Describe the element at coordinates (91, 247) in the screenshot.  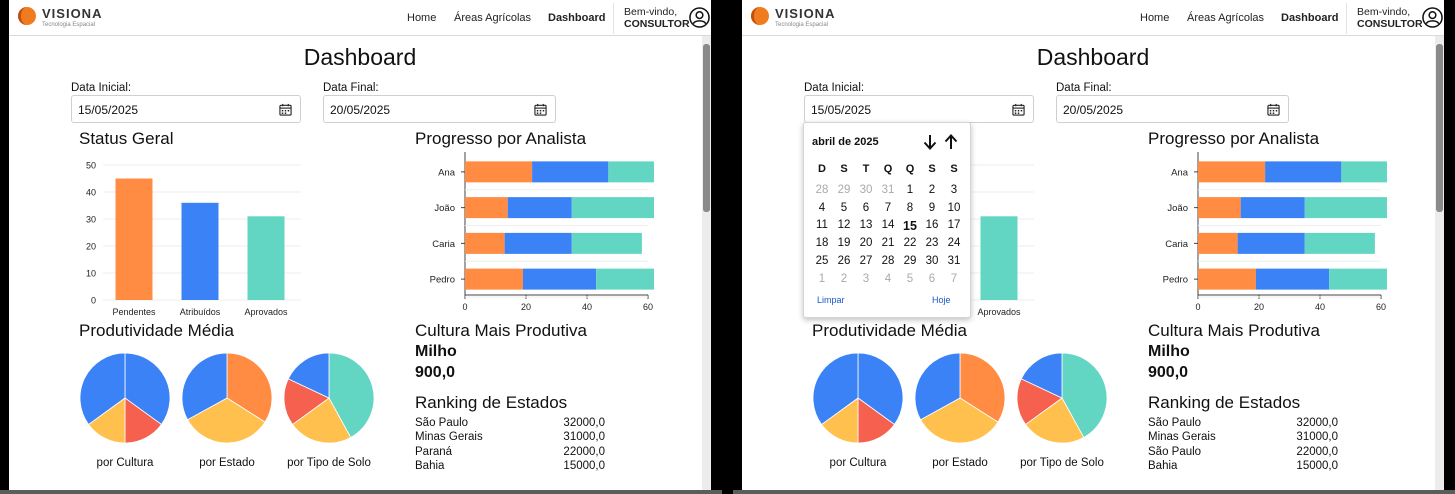
I see `y-tick-label: 20` at that location.